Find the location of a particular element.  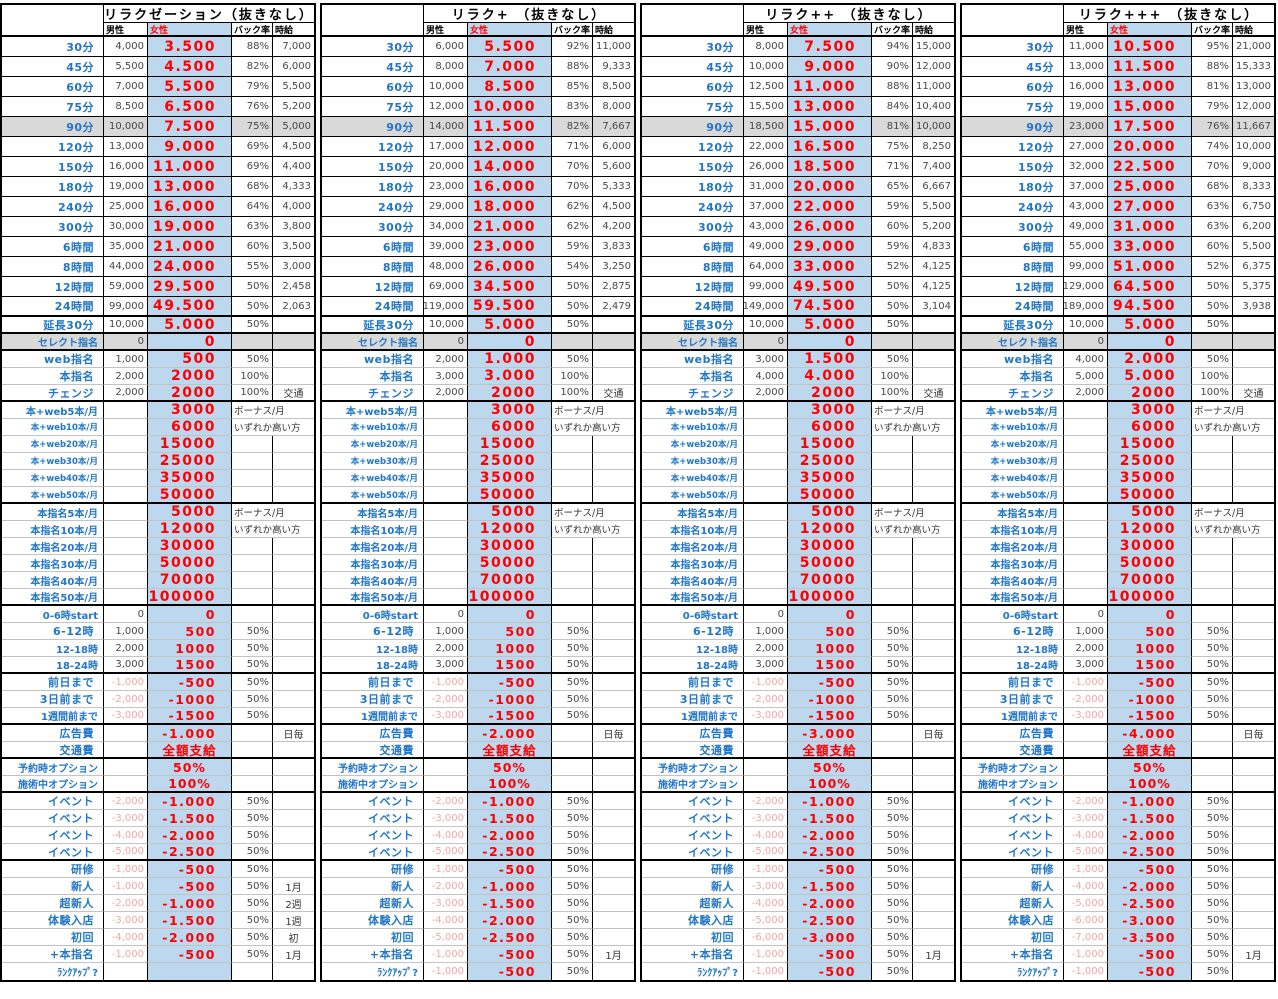

cell-back-rate: 71% is located at coordinates (892, 167).